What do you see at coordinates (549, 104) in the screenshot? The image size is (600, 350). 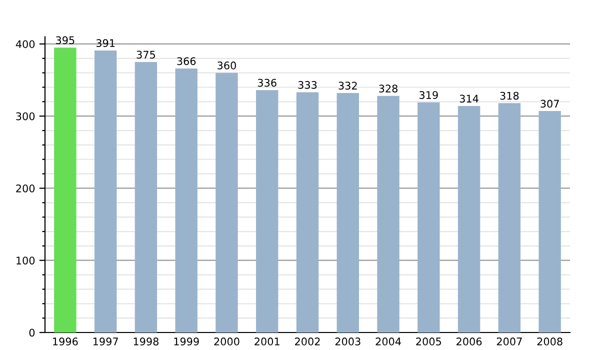 I see `data-label: 307` at bounding box center [549, 104].